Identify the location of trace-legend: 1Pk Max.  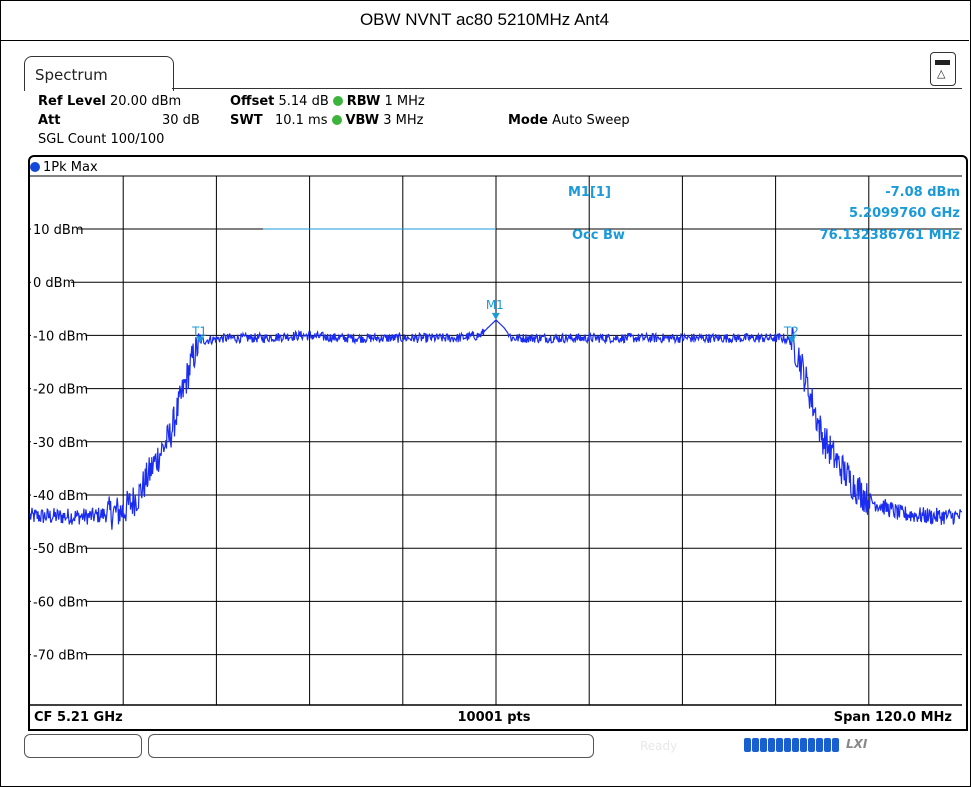
(64, 167).